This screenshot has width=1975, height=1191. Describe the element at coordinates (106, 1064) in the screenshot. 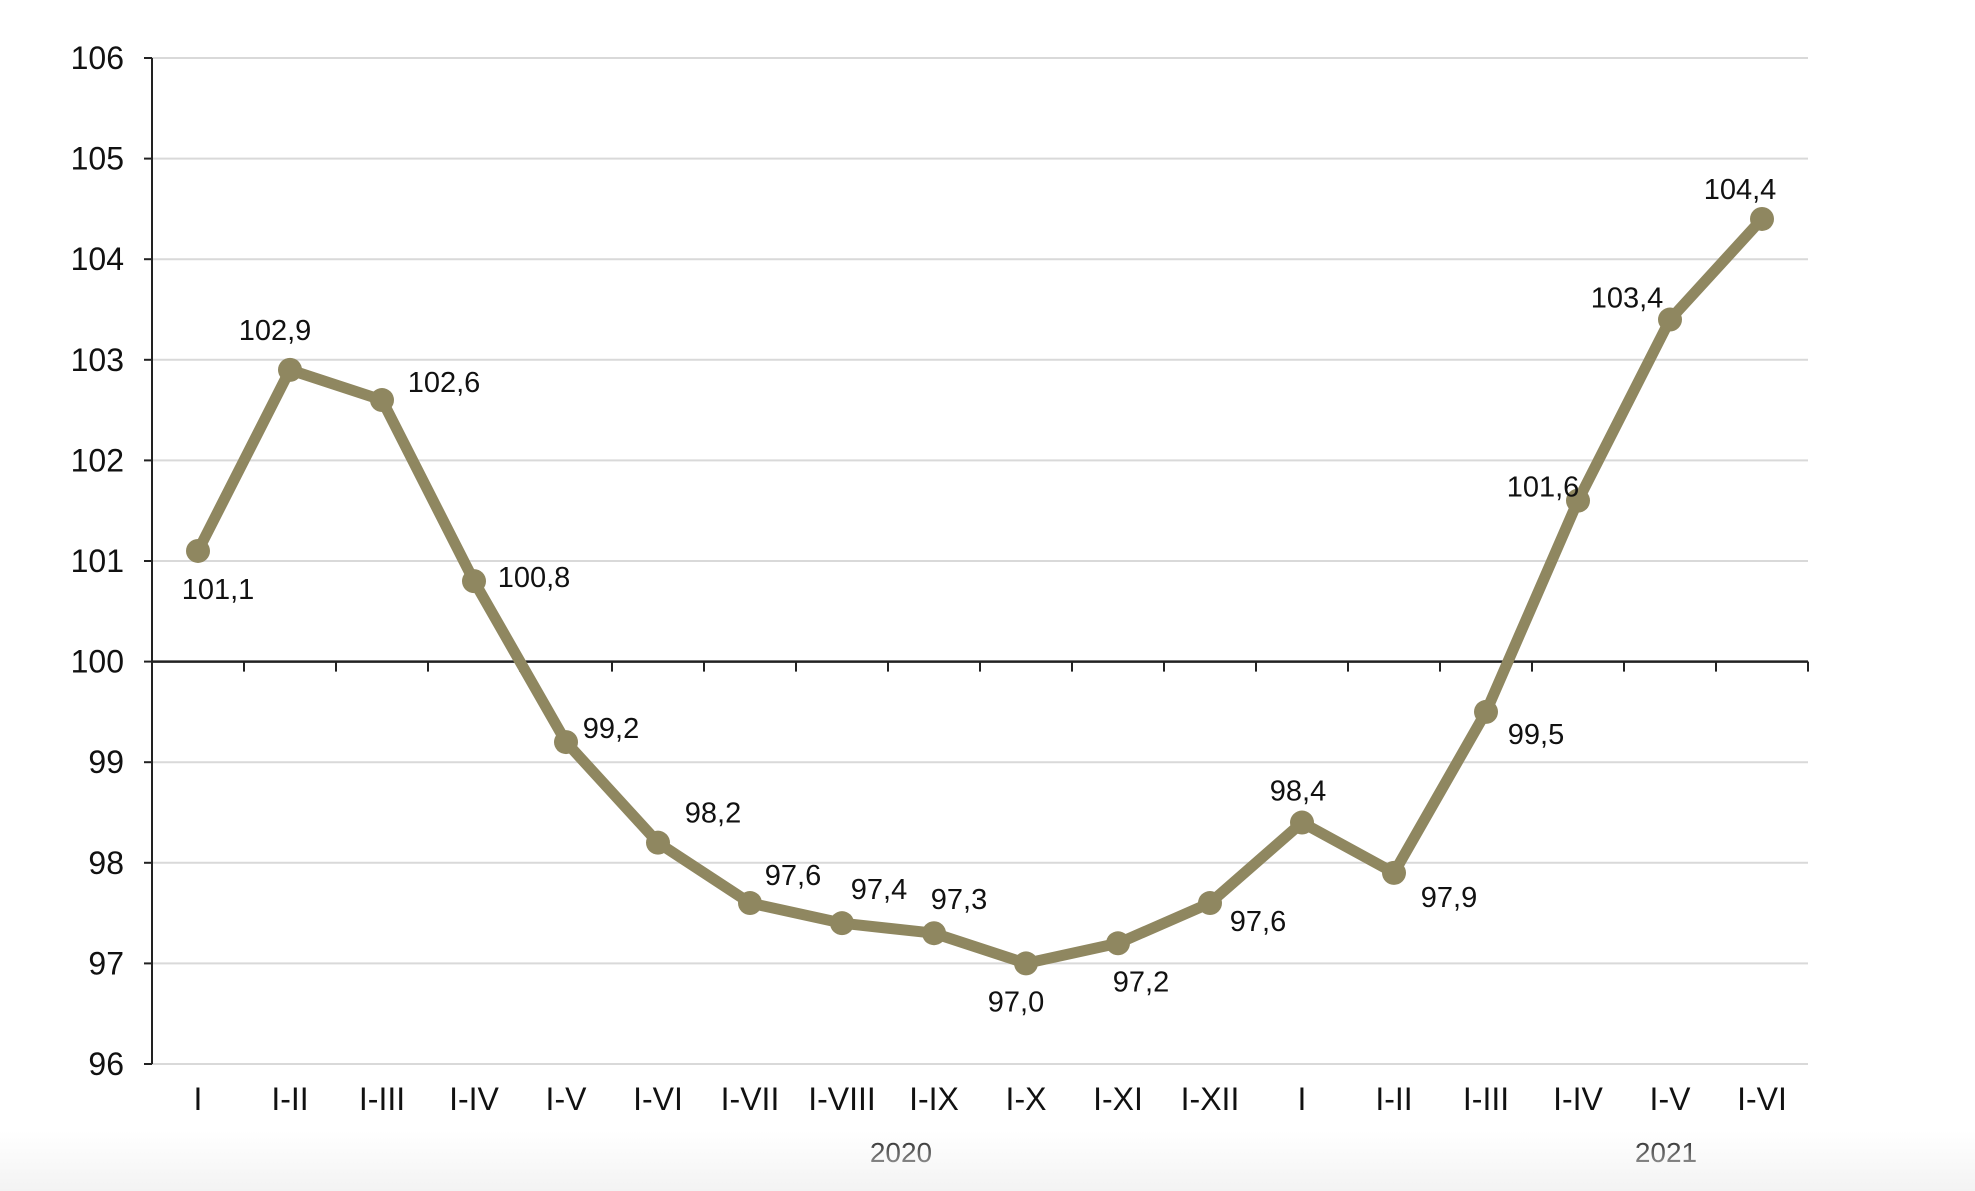

I see `y-tick-label: 96` at that location.